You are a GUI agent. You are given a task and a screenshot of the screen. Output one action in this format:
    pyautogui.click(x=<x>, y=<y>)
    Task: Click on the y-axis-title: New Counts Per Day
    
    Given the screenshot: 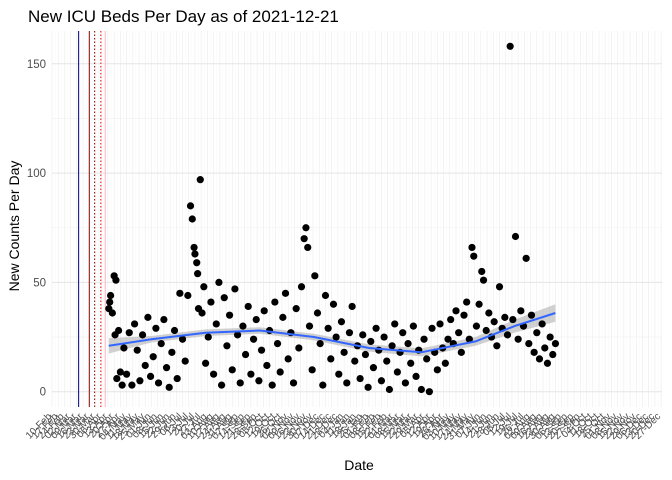 What is the action you would take?
    pyautogui.click(x=14, y=226)
    